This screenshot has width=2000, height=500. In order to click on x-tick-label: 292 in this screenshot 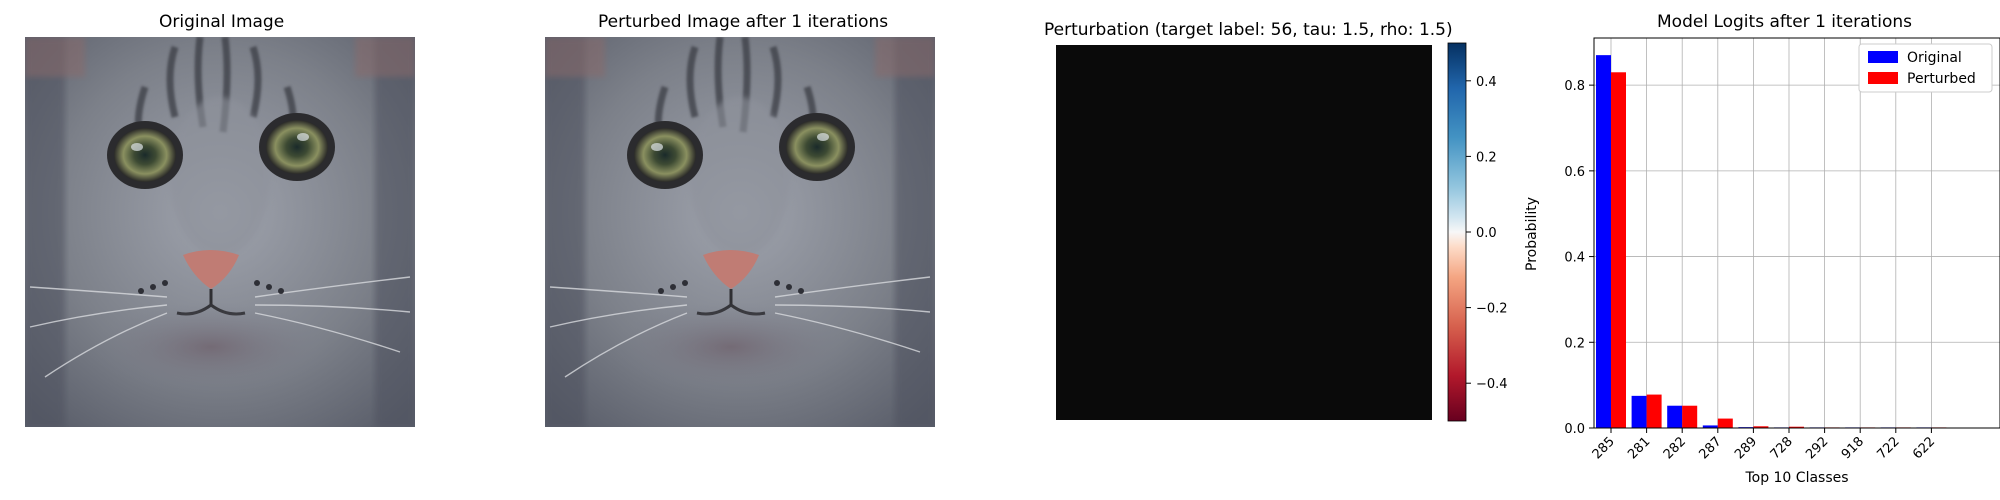, I will do `click(1817, 448)`.